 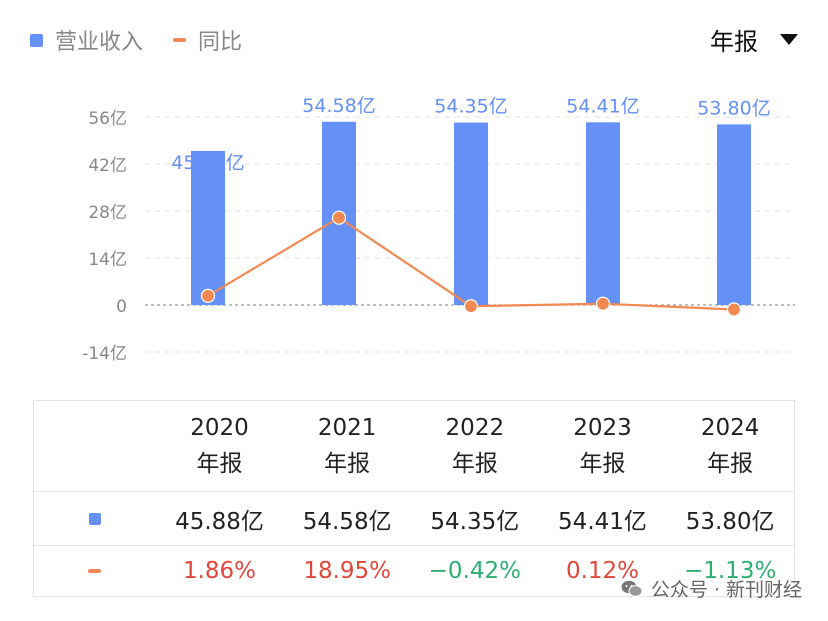 What do you see at coordinates (730, 446) in the screenshot?
I see `table-header-2024: 2024 年报` at bounding box center [730, 446].